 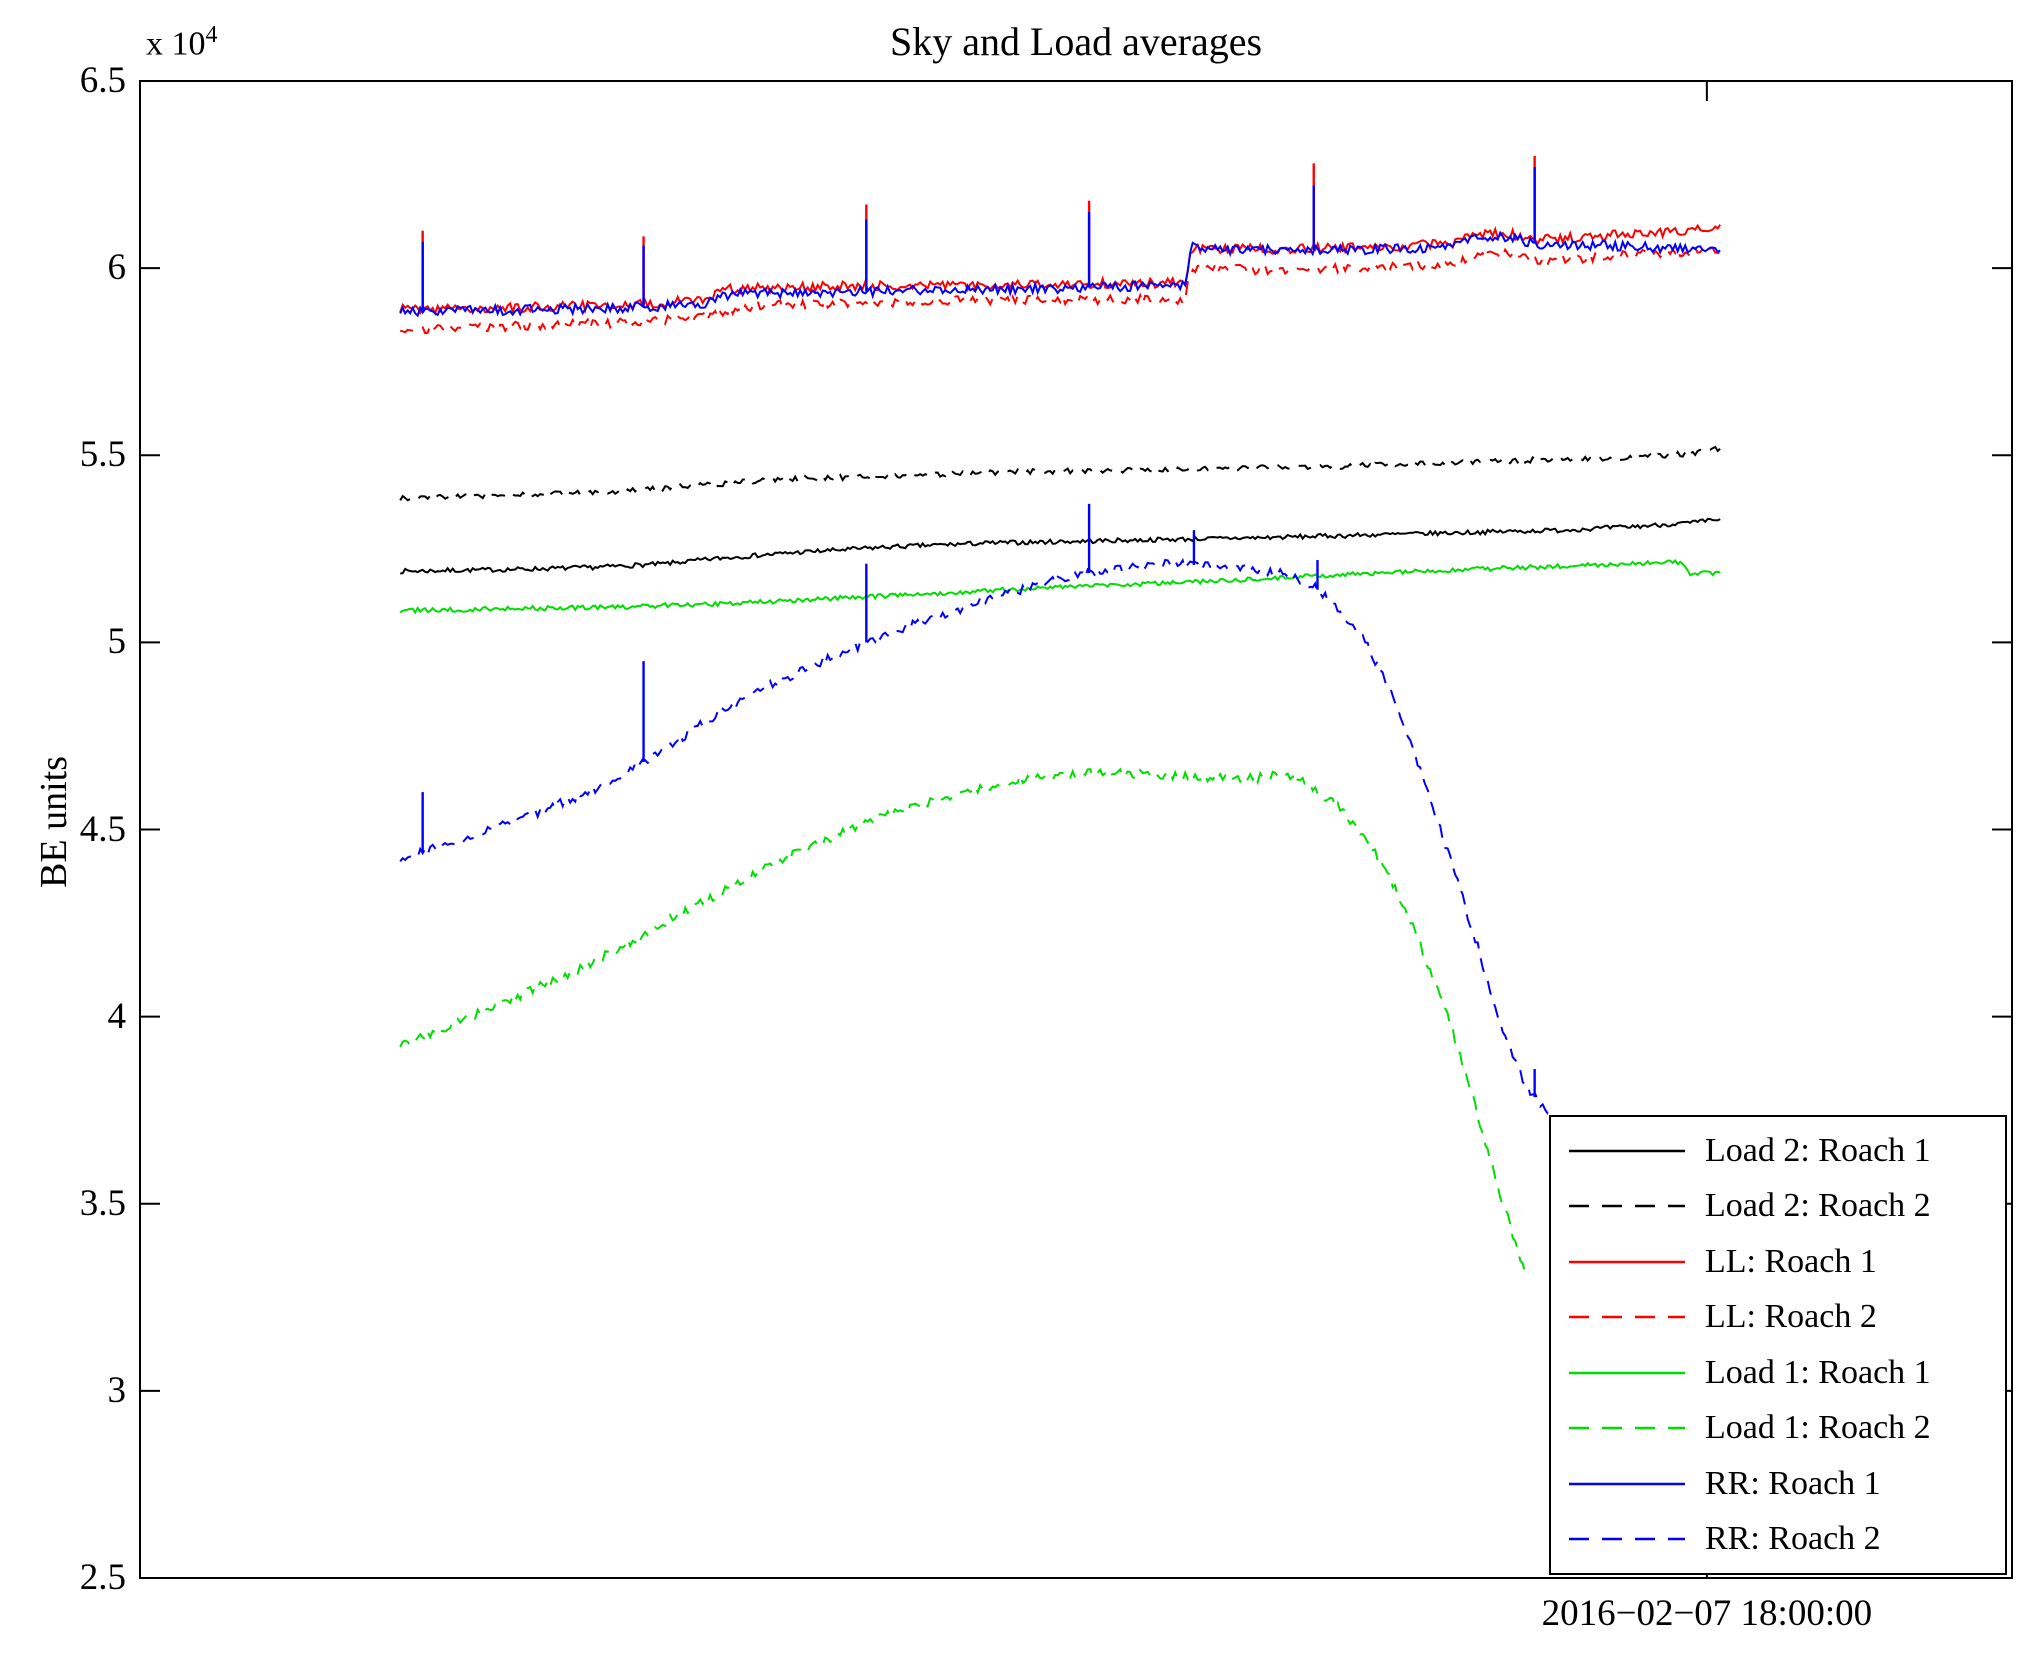 What do you see at coordinates (117, 1390) in the screenshot?
I see `y-tick-label: 3` at bounding box center [117, 1390].